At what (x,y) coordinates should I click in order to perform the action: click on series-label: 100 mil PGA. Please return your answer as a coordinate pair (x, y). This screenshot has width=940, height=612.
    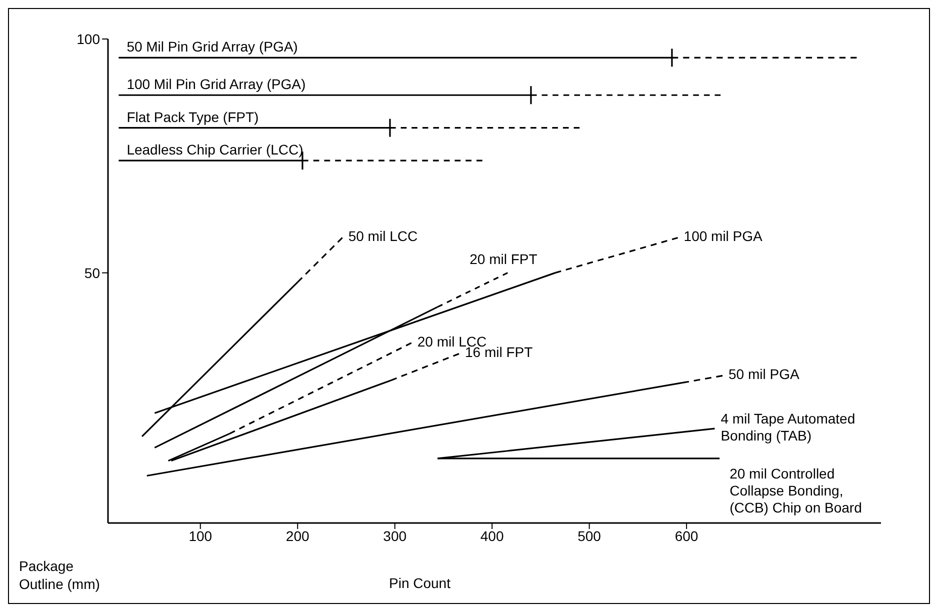
    Looking at the image, I should click on (724, 236).